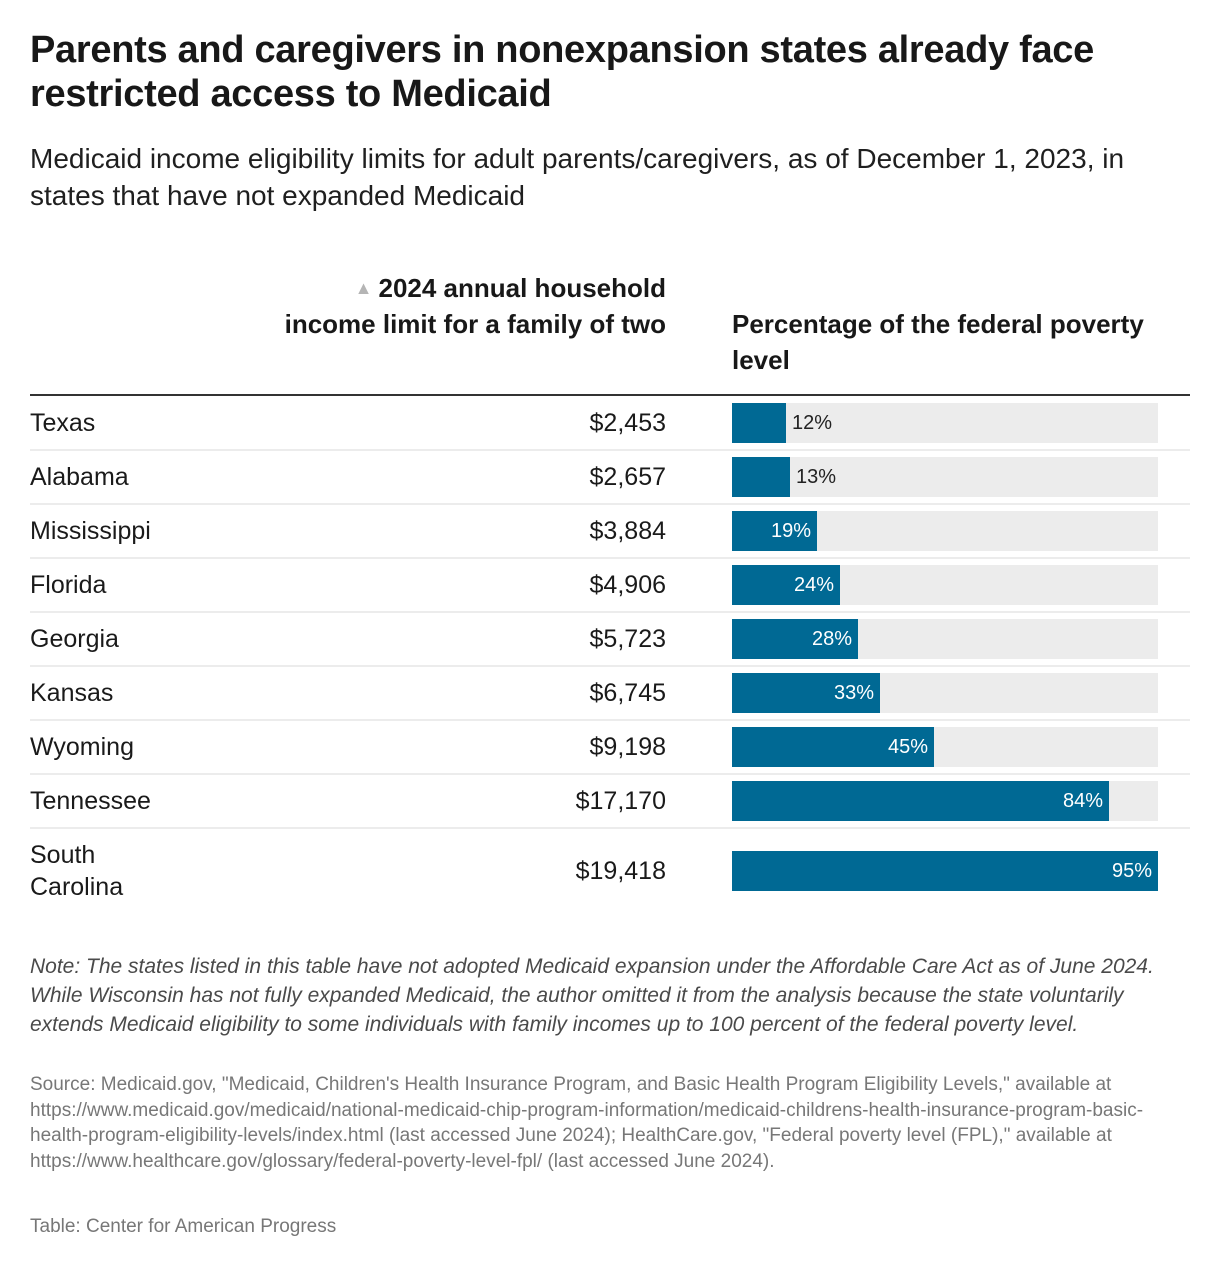 This screenshot has height=1272, width=1220. I want to click on table-row: Alabama $2,657 13%, so click(610, 478).